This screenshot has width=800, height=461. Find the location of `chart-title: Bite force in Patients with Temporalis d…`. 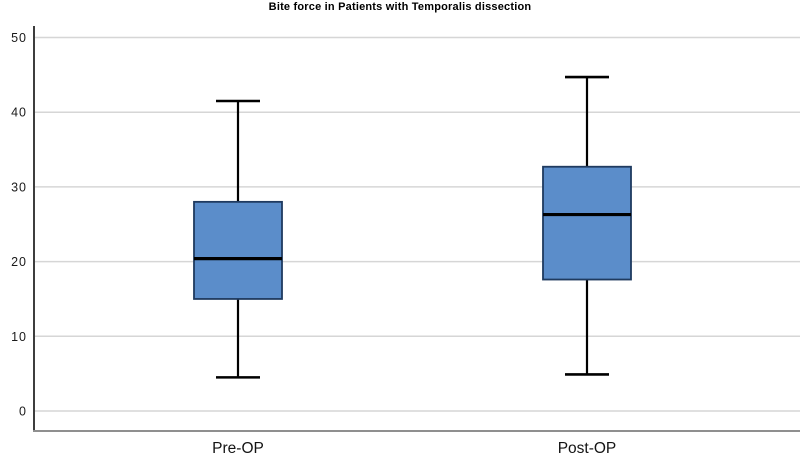

chart-title: Bite force in Patients with Temporalis d… is located at coordinates (400, 7).